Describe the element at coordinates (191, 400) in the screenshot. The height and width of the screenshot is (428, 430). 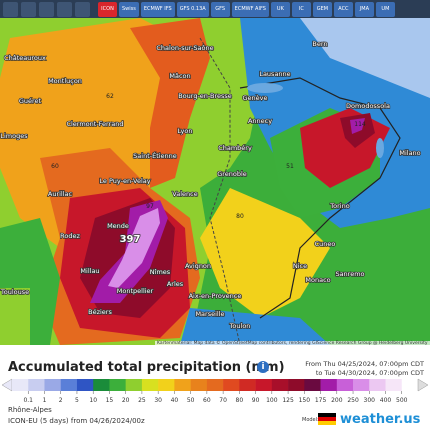
I see `scale-label: 50` at that location.